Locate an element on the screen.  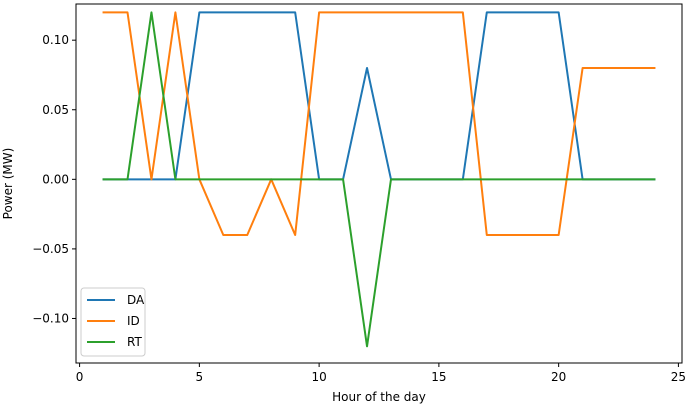
x-tick-label: 25 is located at coordinates (678, 377).